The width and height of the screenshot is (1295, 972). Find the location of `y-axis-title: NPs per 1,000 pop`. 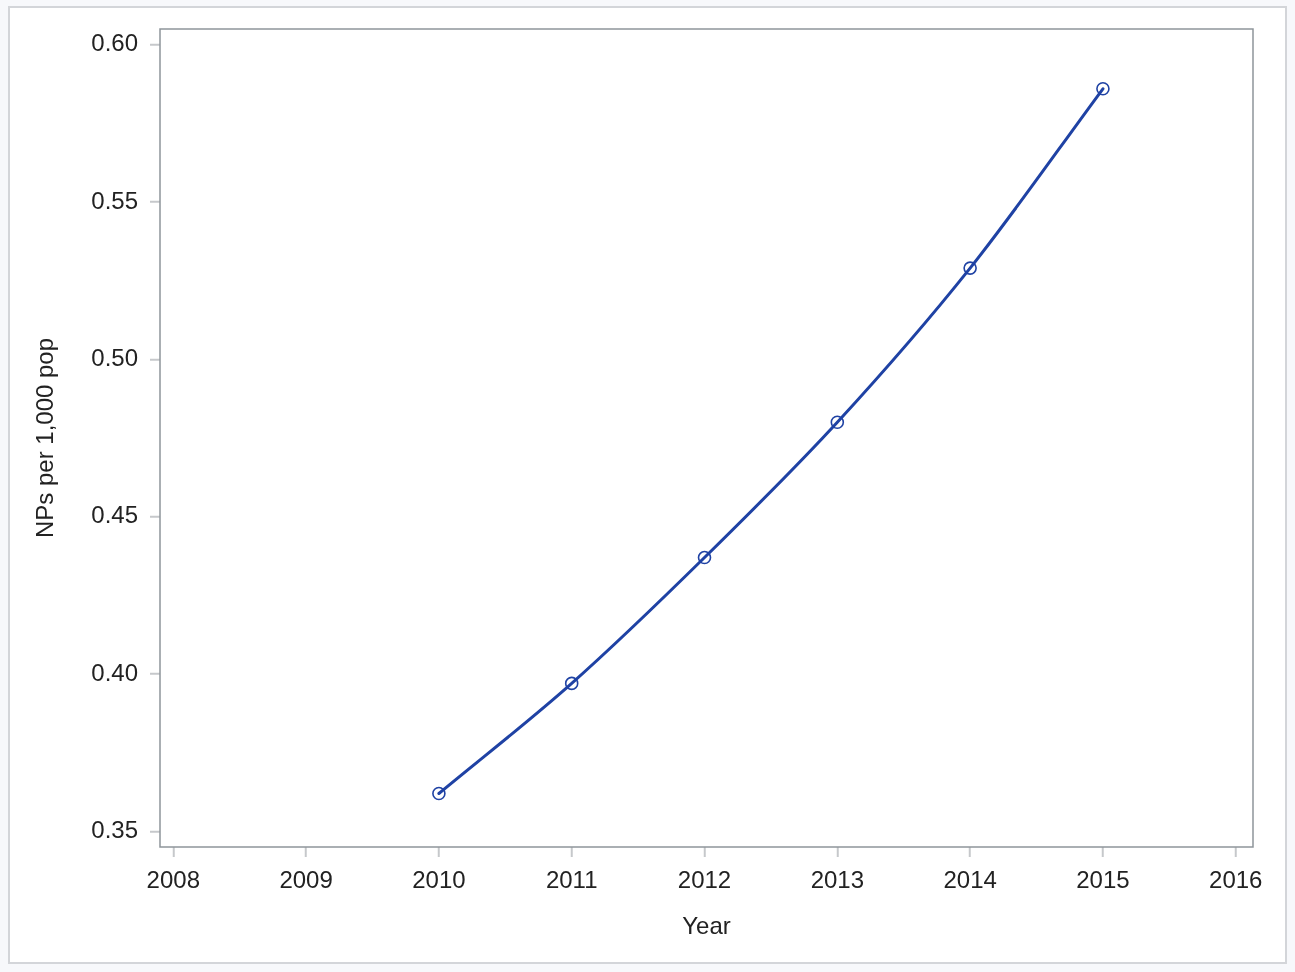

y-axis-title: NPs per 1,000 pop is located at coordinates (45, 438).